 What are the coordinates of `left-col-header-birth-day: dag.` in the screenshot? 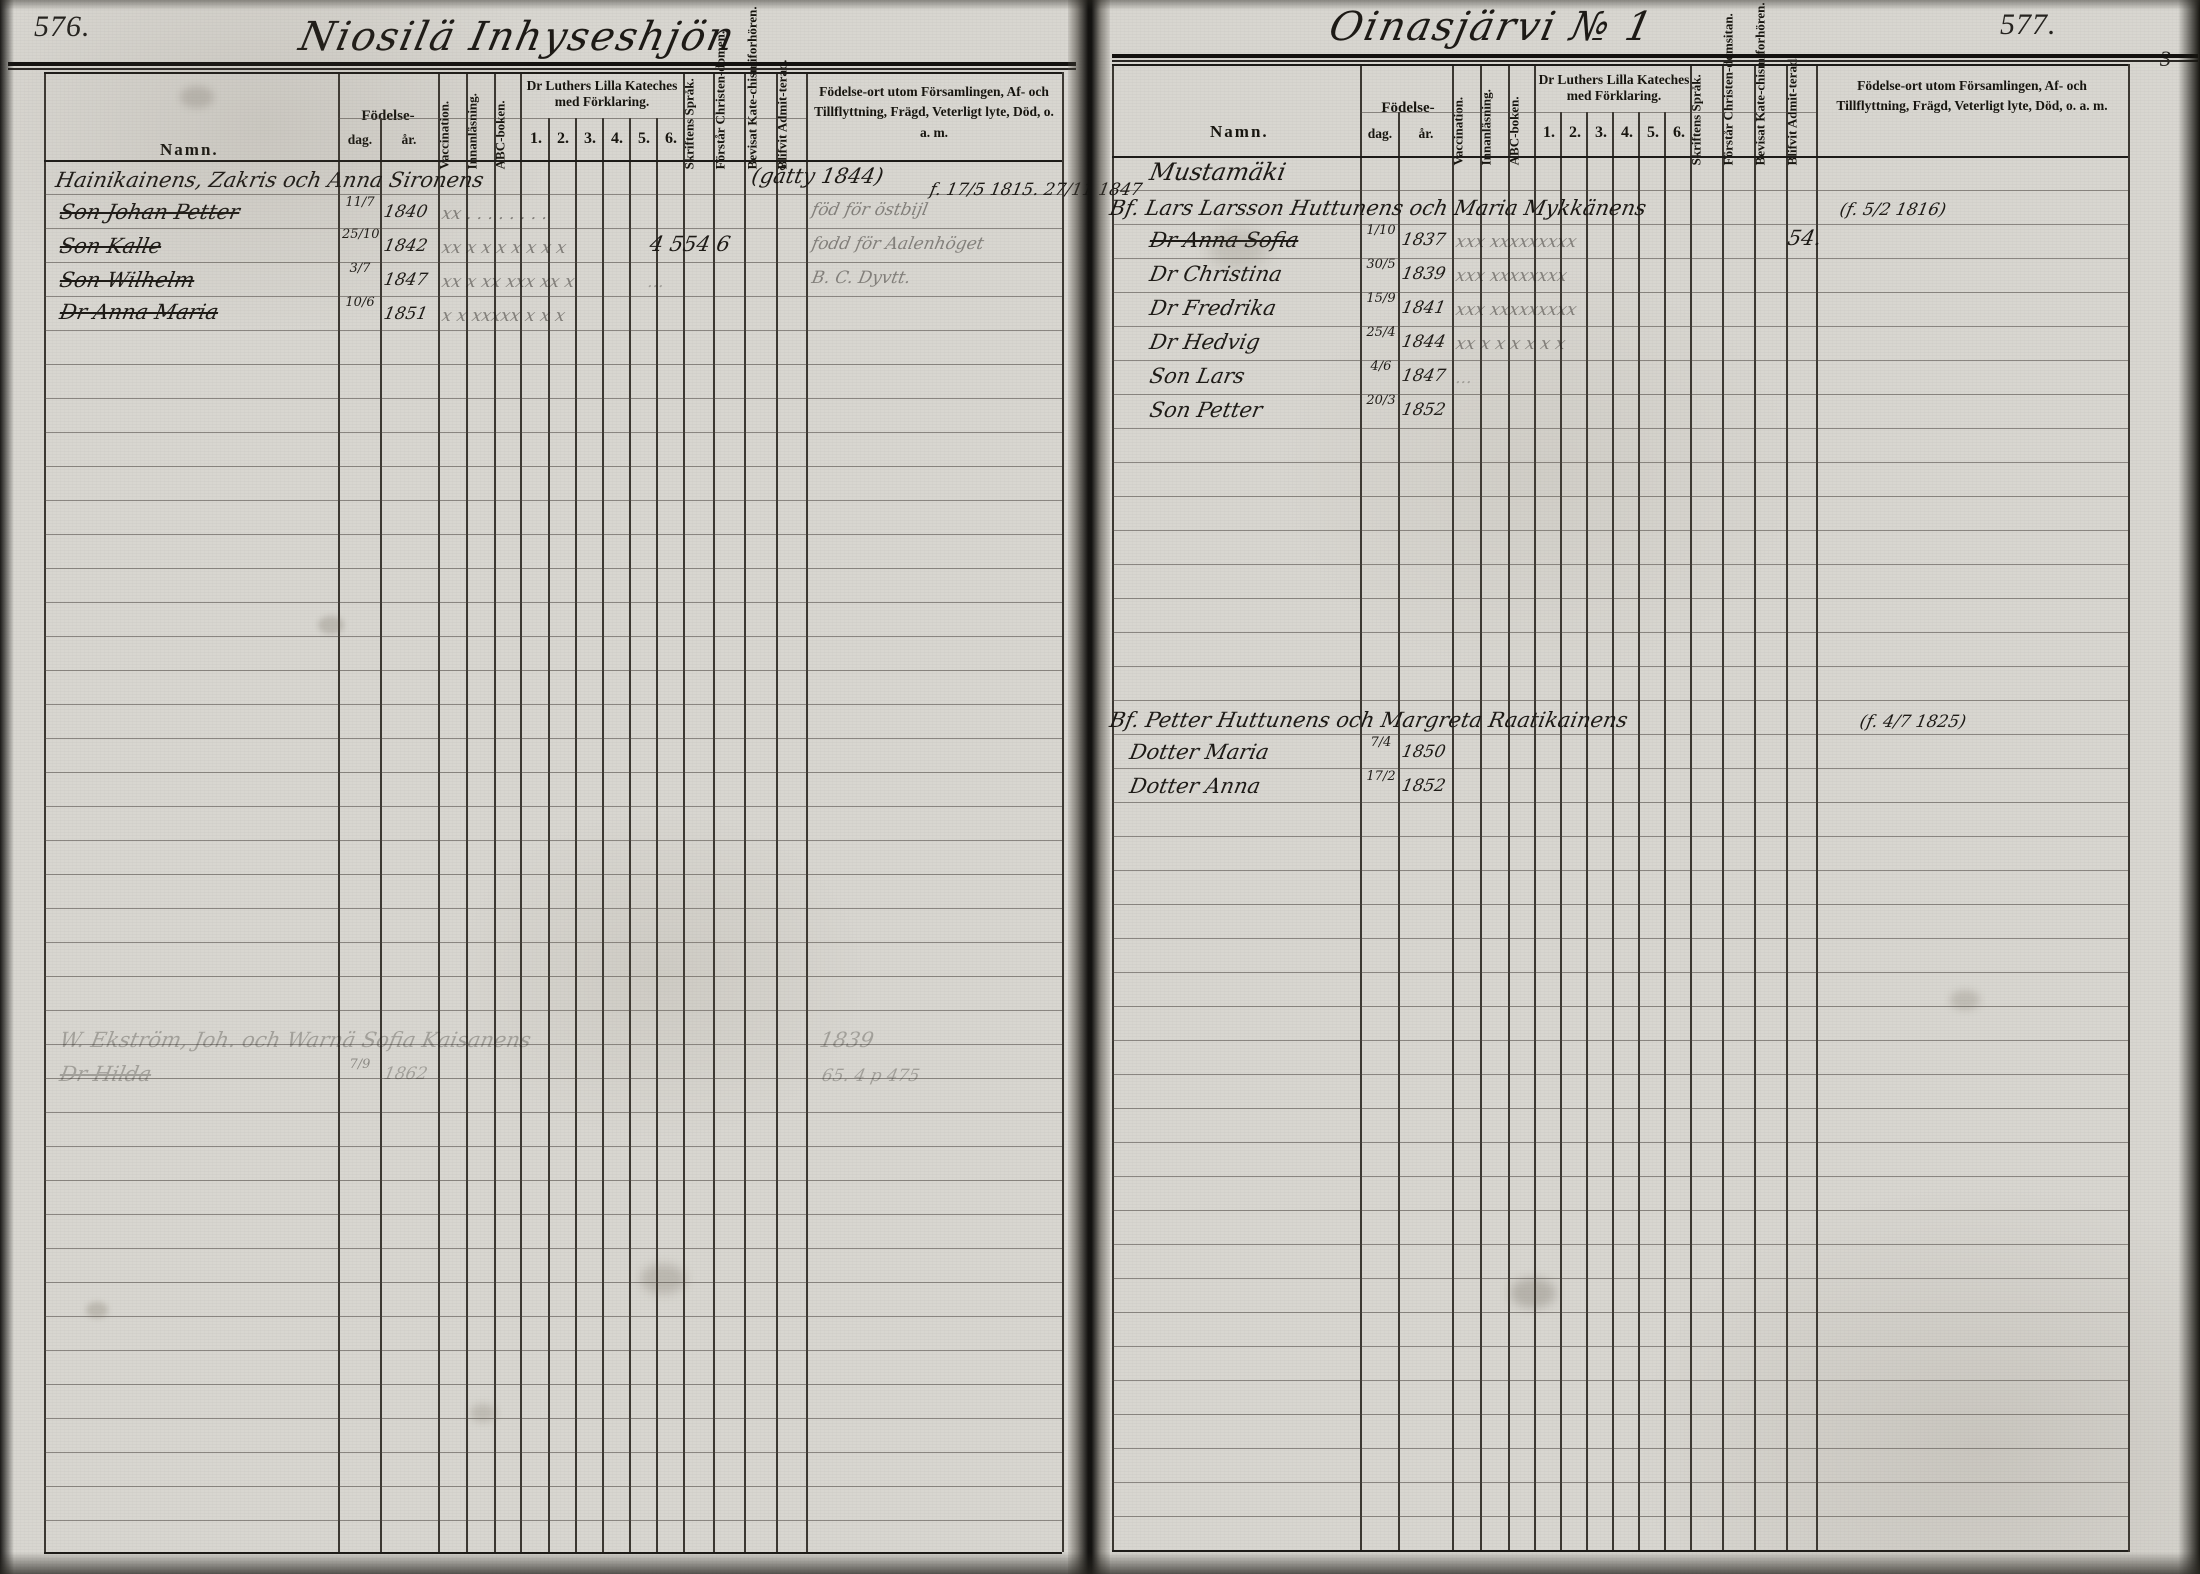 It's located at (360, 139).